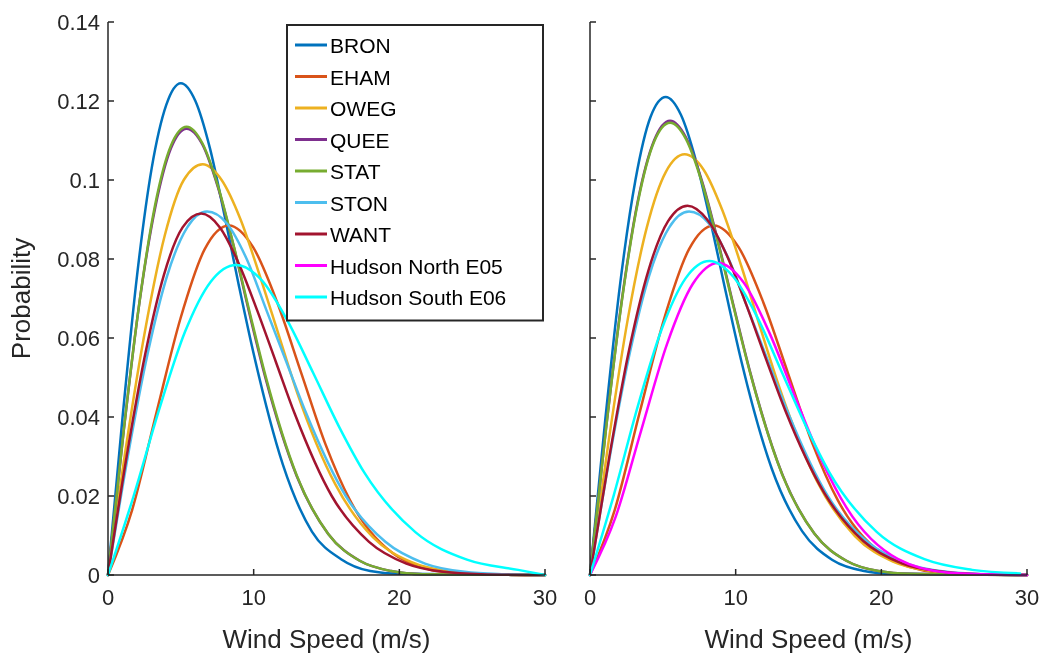 The image size is (1050, 662). What do you see at coordinates (78, 22) in the screenshot?
I see `y-tick-label: 0.14` at bounding box center [78, 22].